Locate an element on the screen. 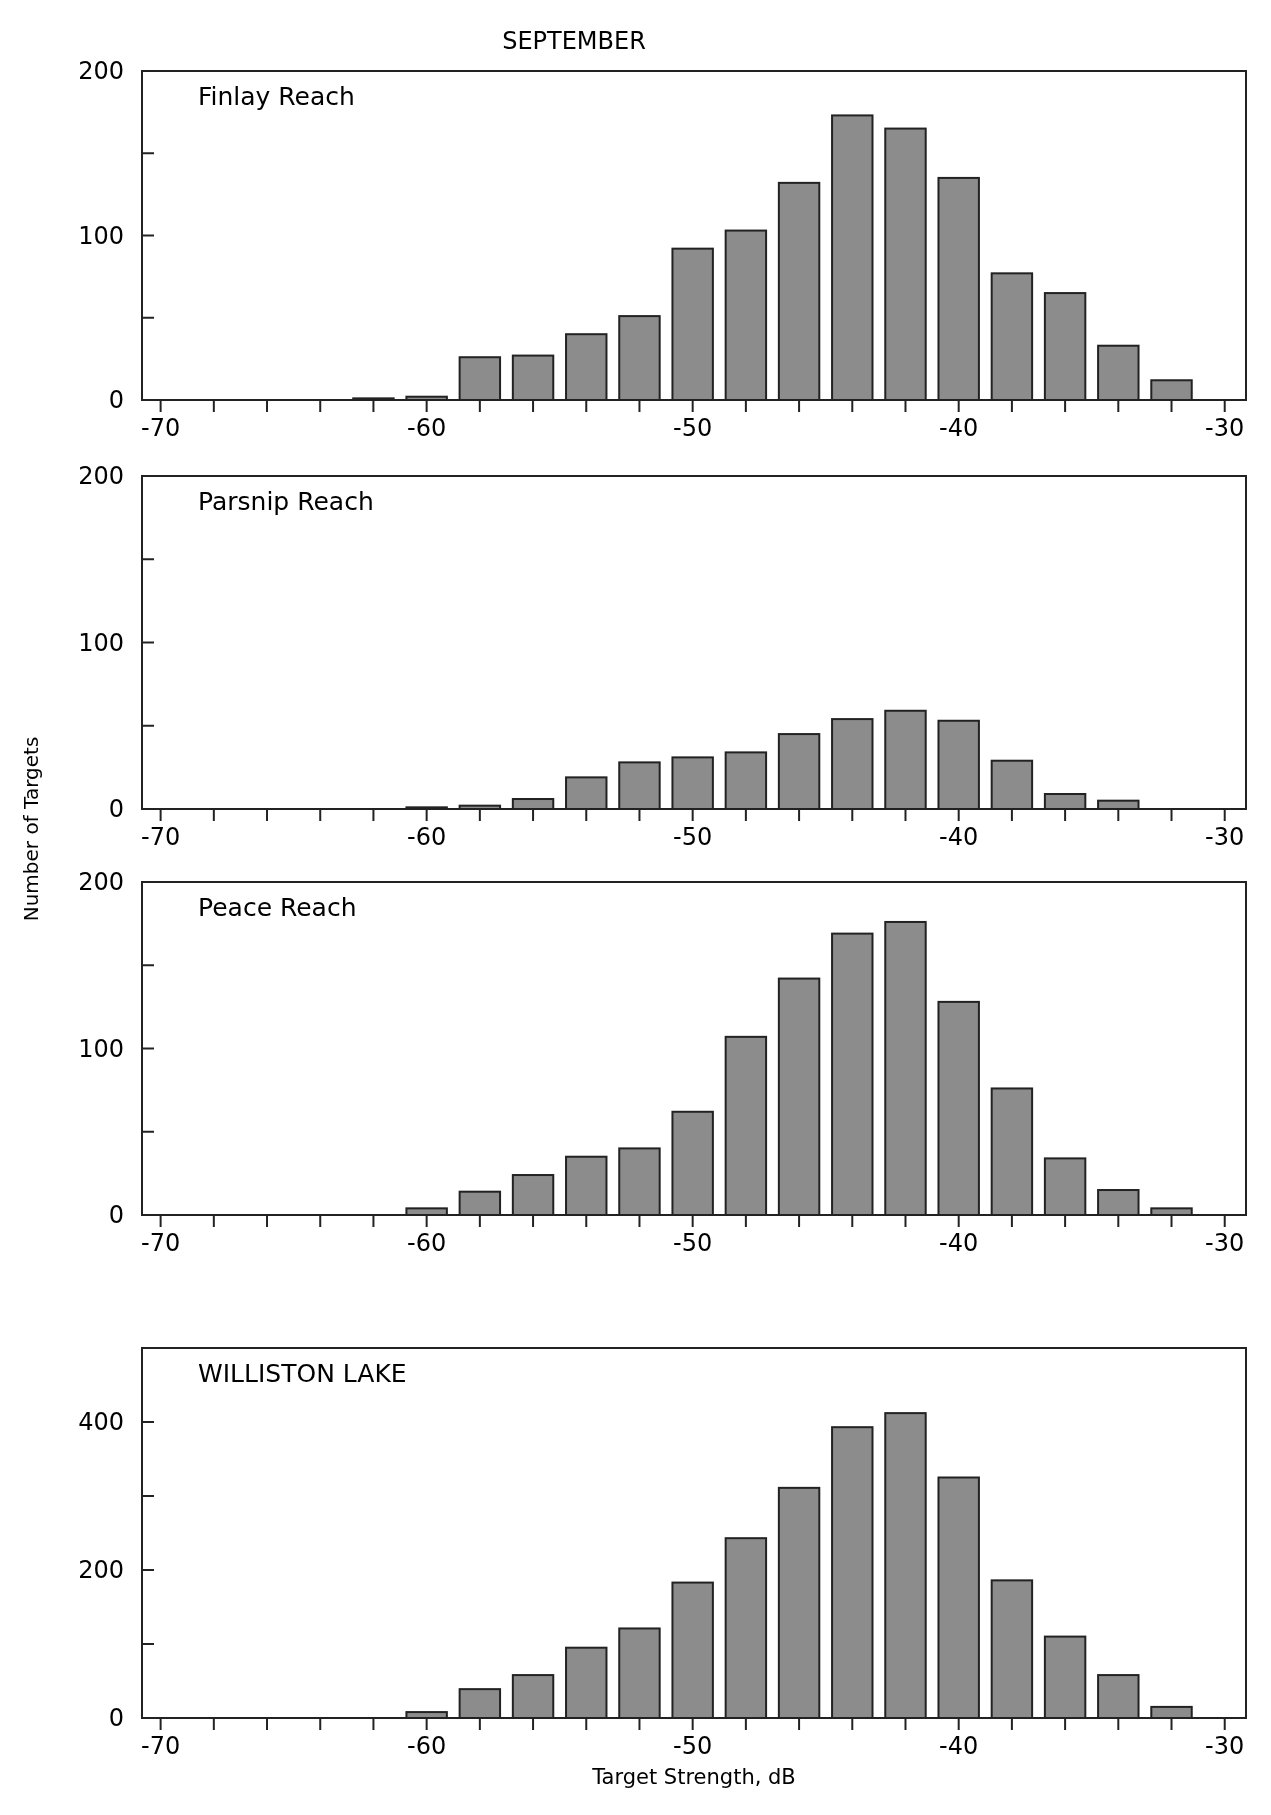  annotation: Parsnip Reach is located at coordinates (286, 501).